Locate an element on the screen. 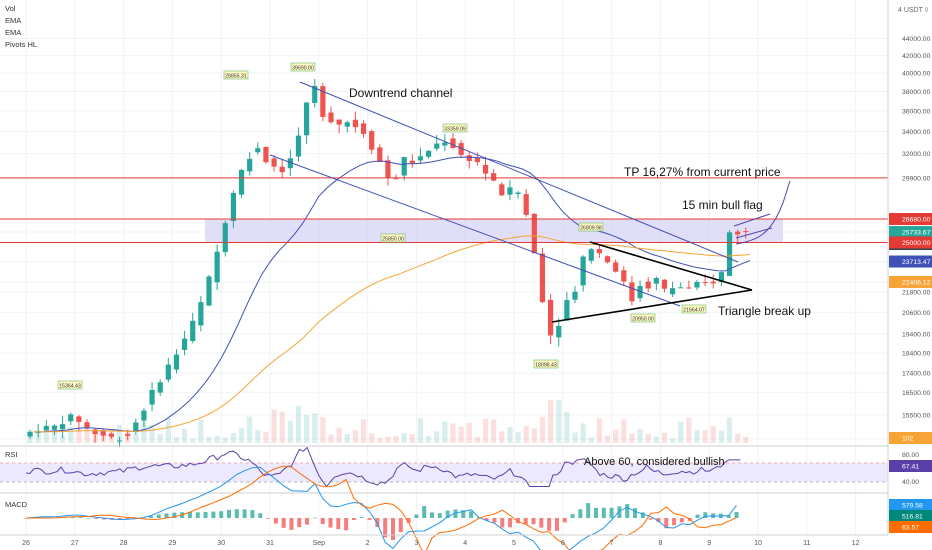 Image resolution: width=932 pixels, height=550 pixels. price-tick: 40000.00 is located at coordinates (916, 74).